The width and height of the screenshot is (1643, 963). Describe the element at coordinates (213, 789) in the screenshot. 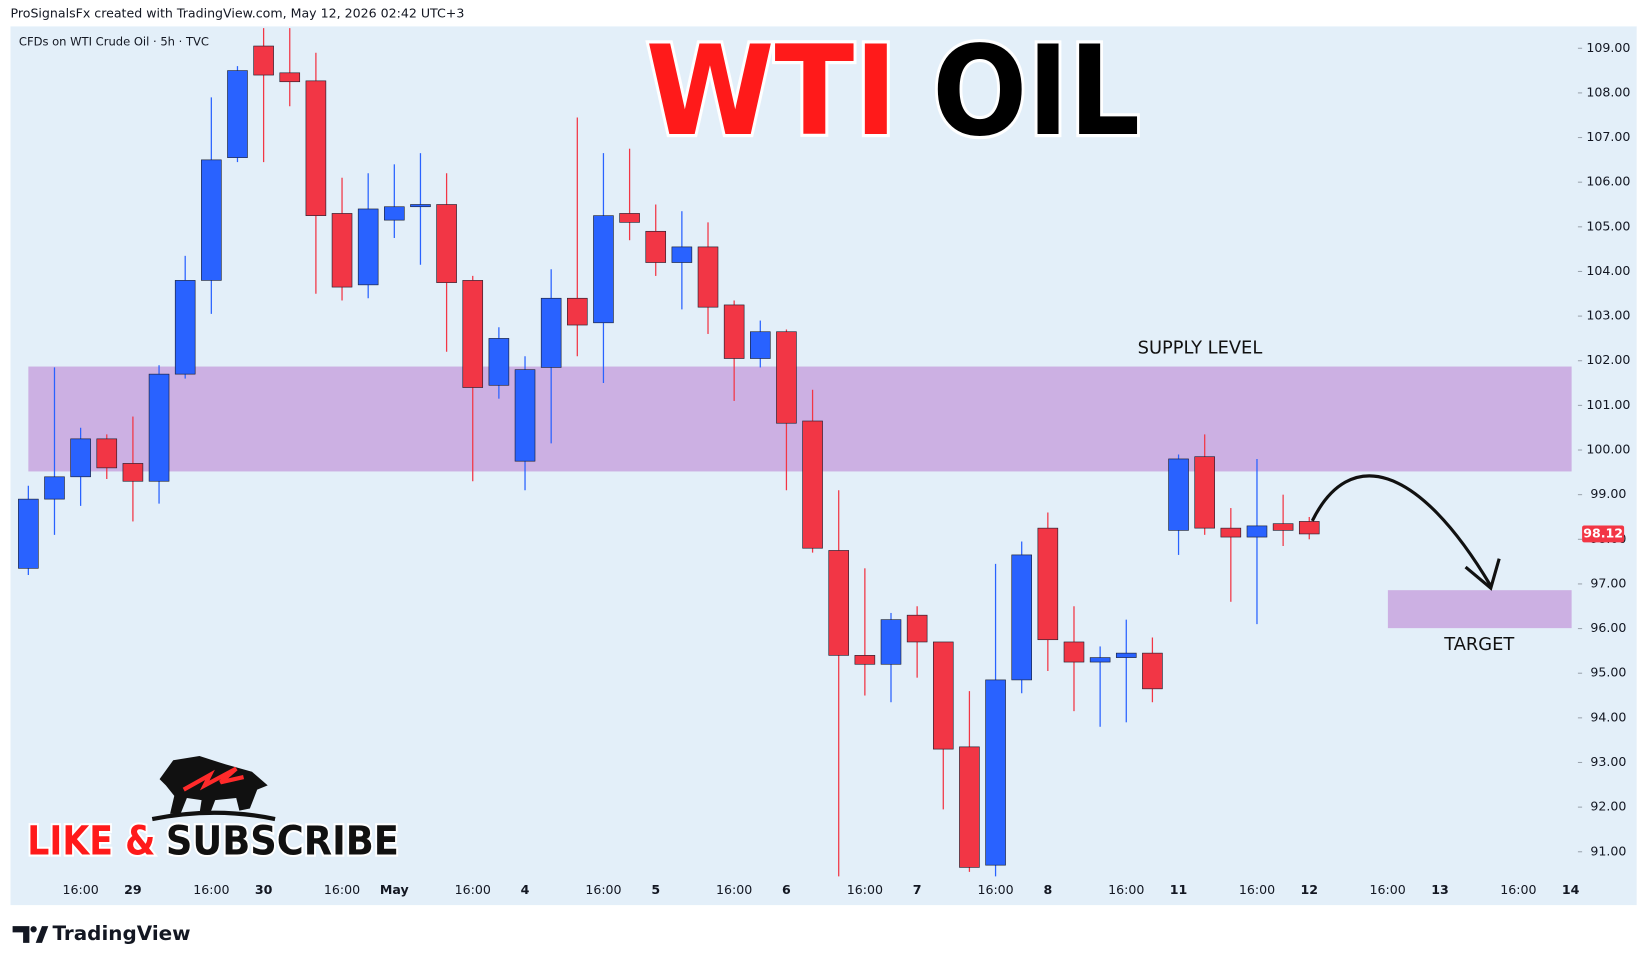

I see `bull-logo` at that location.